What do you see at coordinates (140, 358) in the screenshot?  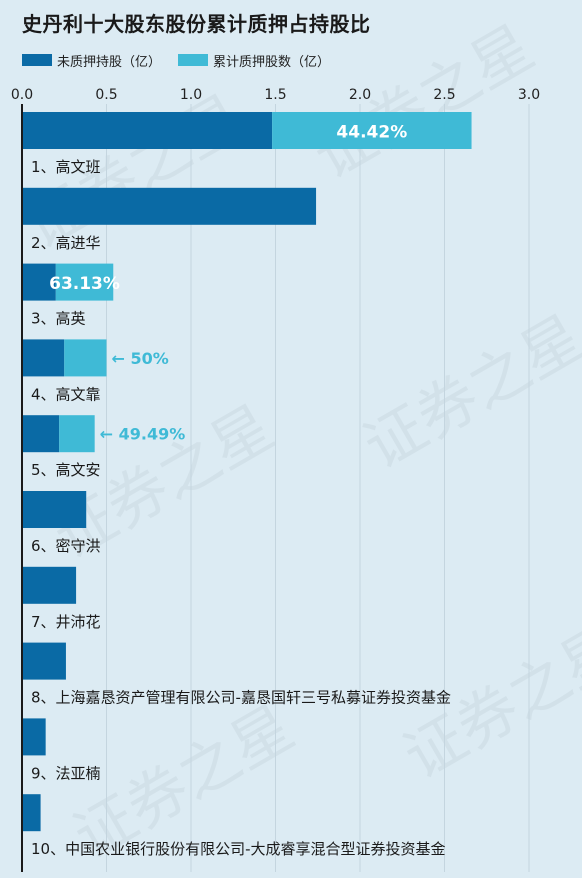 I see `pledge-ratio-label: ← 50%` at bounding box center [140, 358].